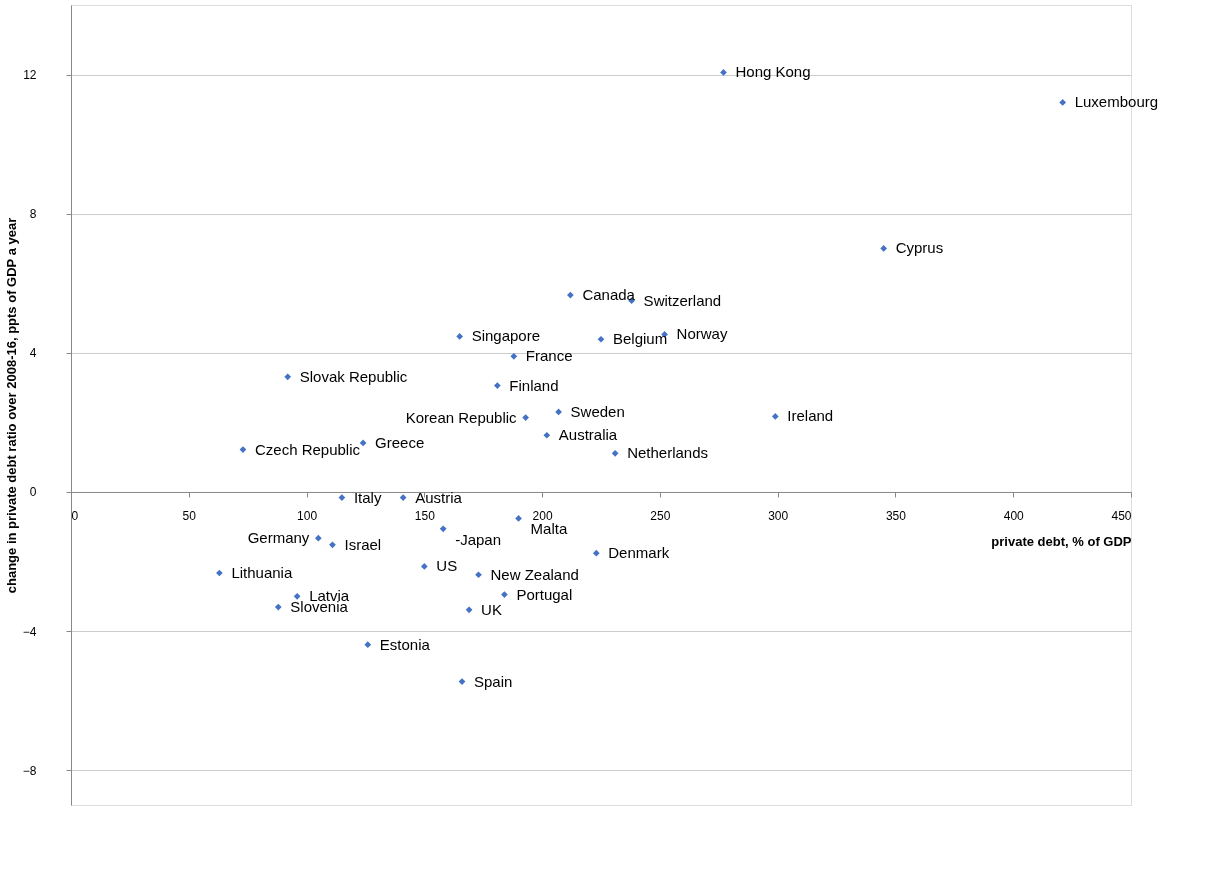 This screenshot has width=1220, height=888. I want to click on annotation: Netherlands, so click(668, 453).